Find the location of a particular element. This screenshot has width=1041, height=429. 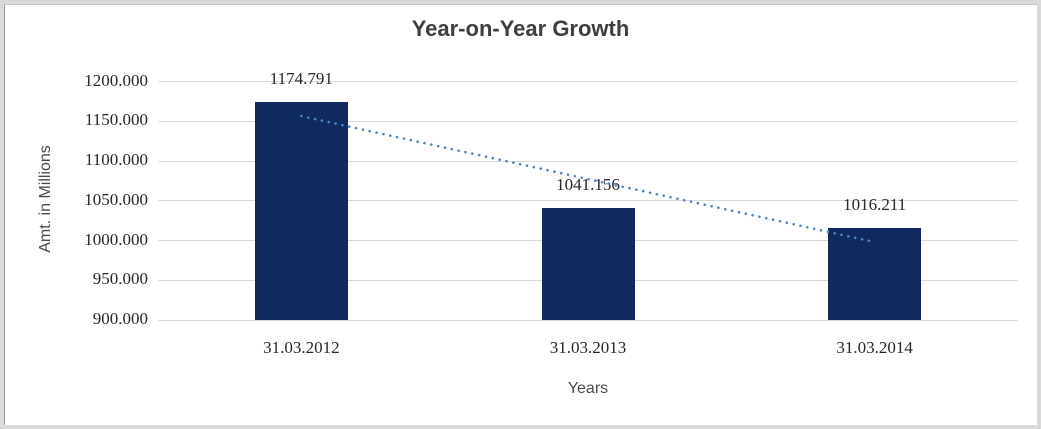

y-axis-tick-label: 1150.000 is located at coordinates (116, 120).